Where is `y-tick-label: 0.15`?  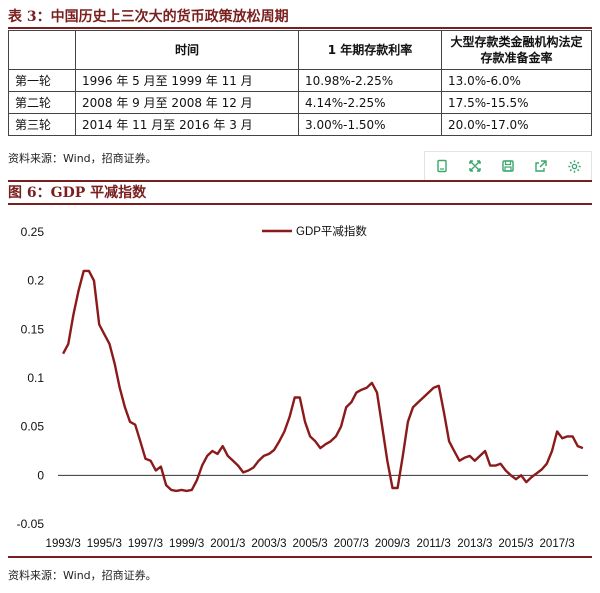 y-tick-label: 0.15 is located at coordinates (33, 329).